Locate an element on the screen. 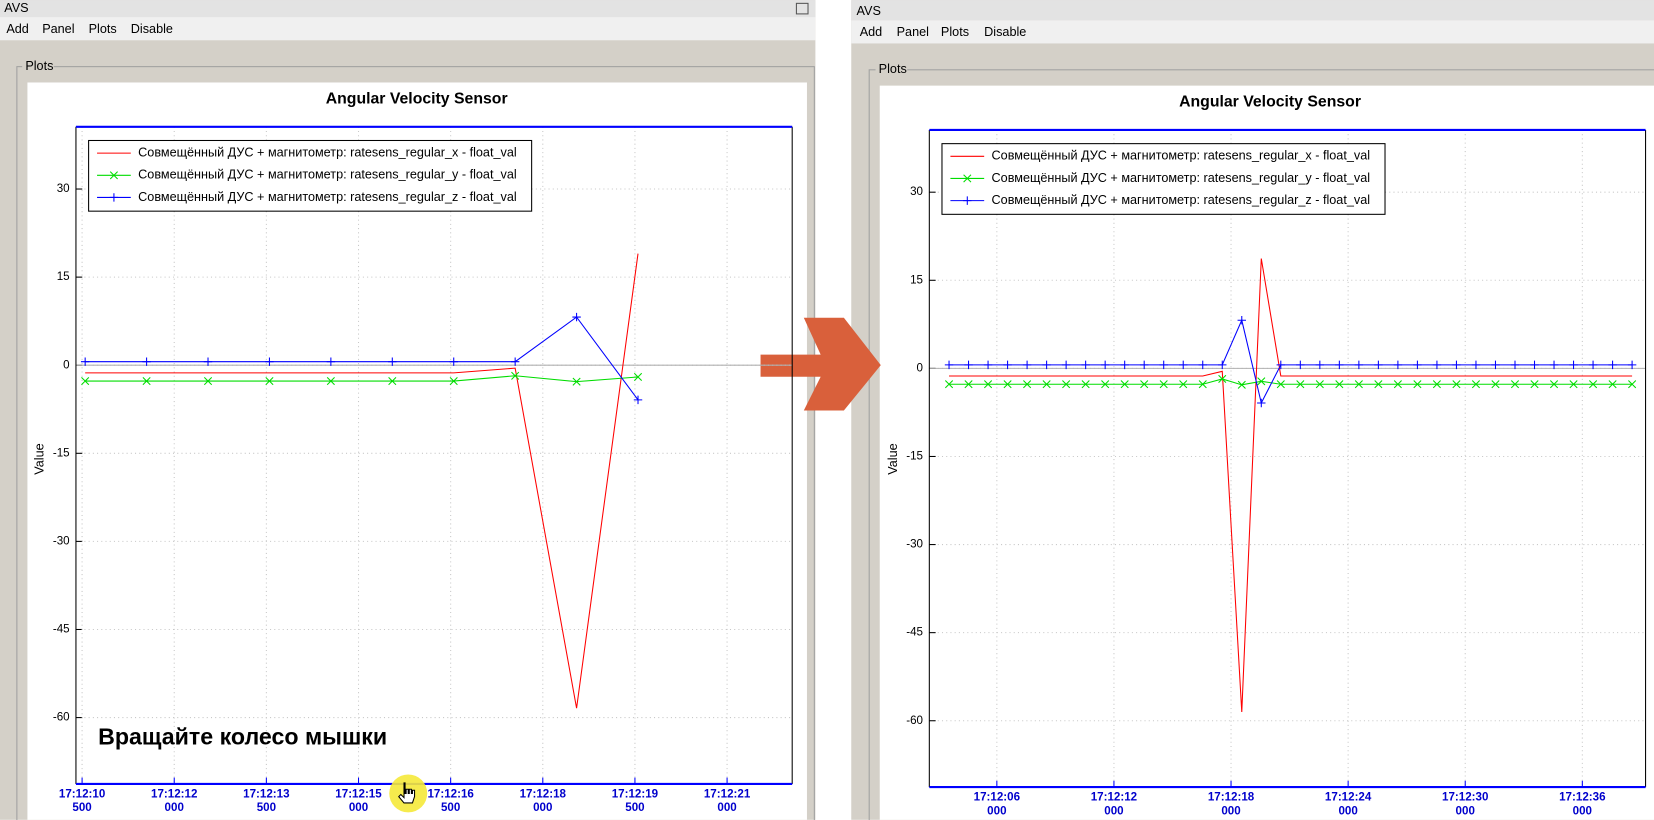  x-tick-label: 17:12:16 500 is located at coordinates (450, 801).